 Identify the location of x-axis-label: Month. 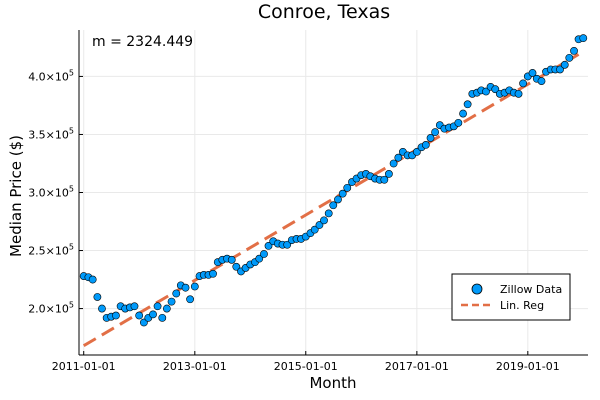
(332, 383).